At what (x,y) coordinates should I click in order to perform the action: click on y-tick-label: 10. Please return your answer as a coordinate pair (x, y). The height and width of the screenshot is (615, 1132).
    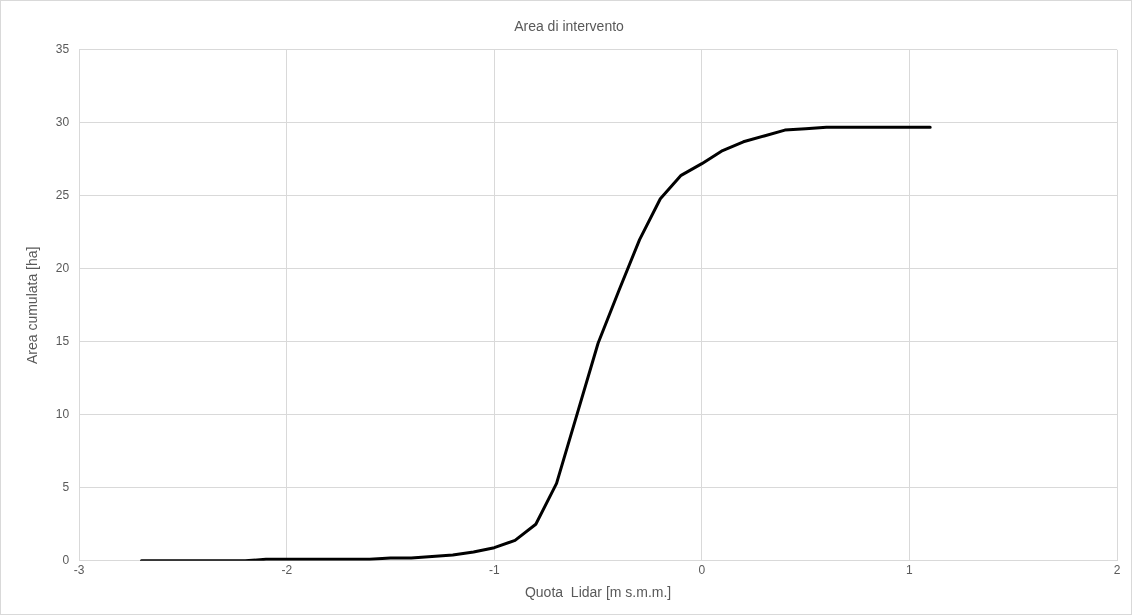
    Looking at the image, I should click on (62, 414).